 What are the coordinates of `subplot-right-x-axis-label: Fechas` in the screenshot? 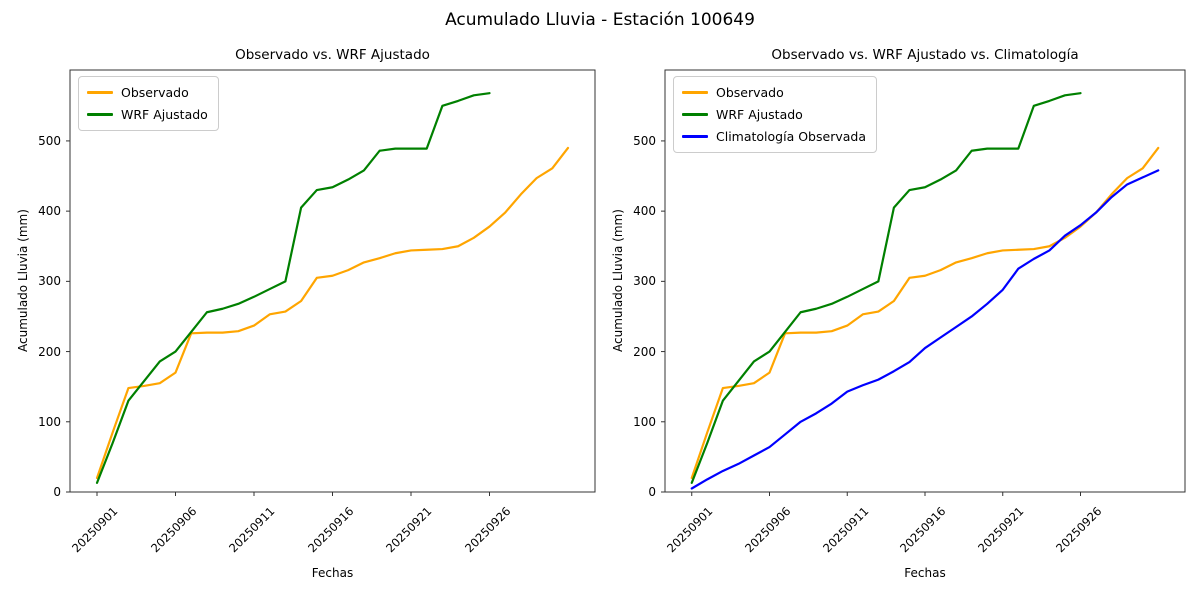 It's located at (925, 573).